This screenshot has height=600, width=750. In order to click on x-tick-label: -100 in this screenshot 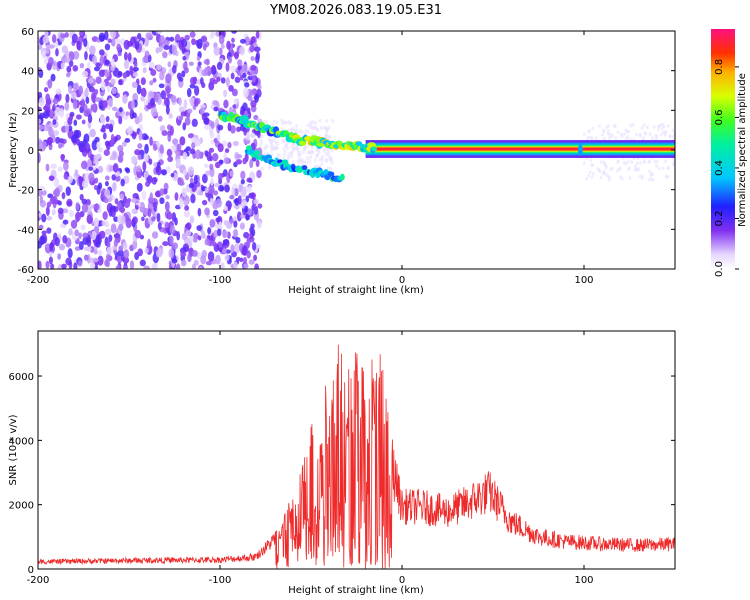, I will do `click(220, 280)`.